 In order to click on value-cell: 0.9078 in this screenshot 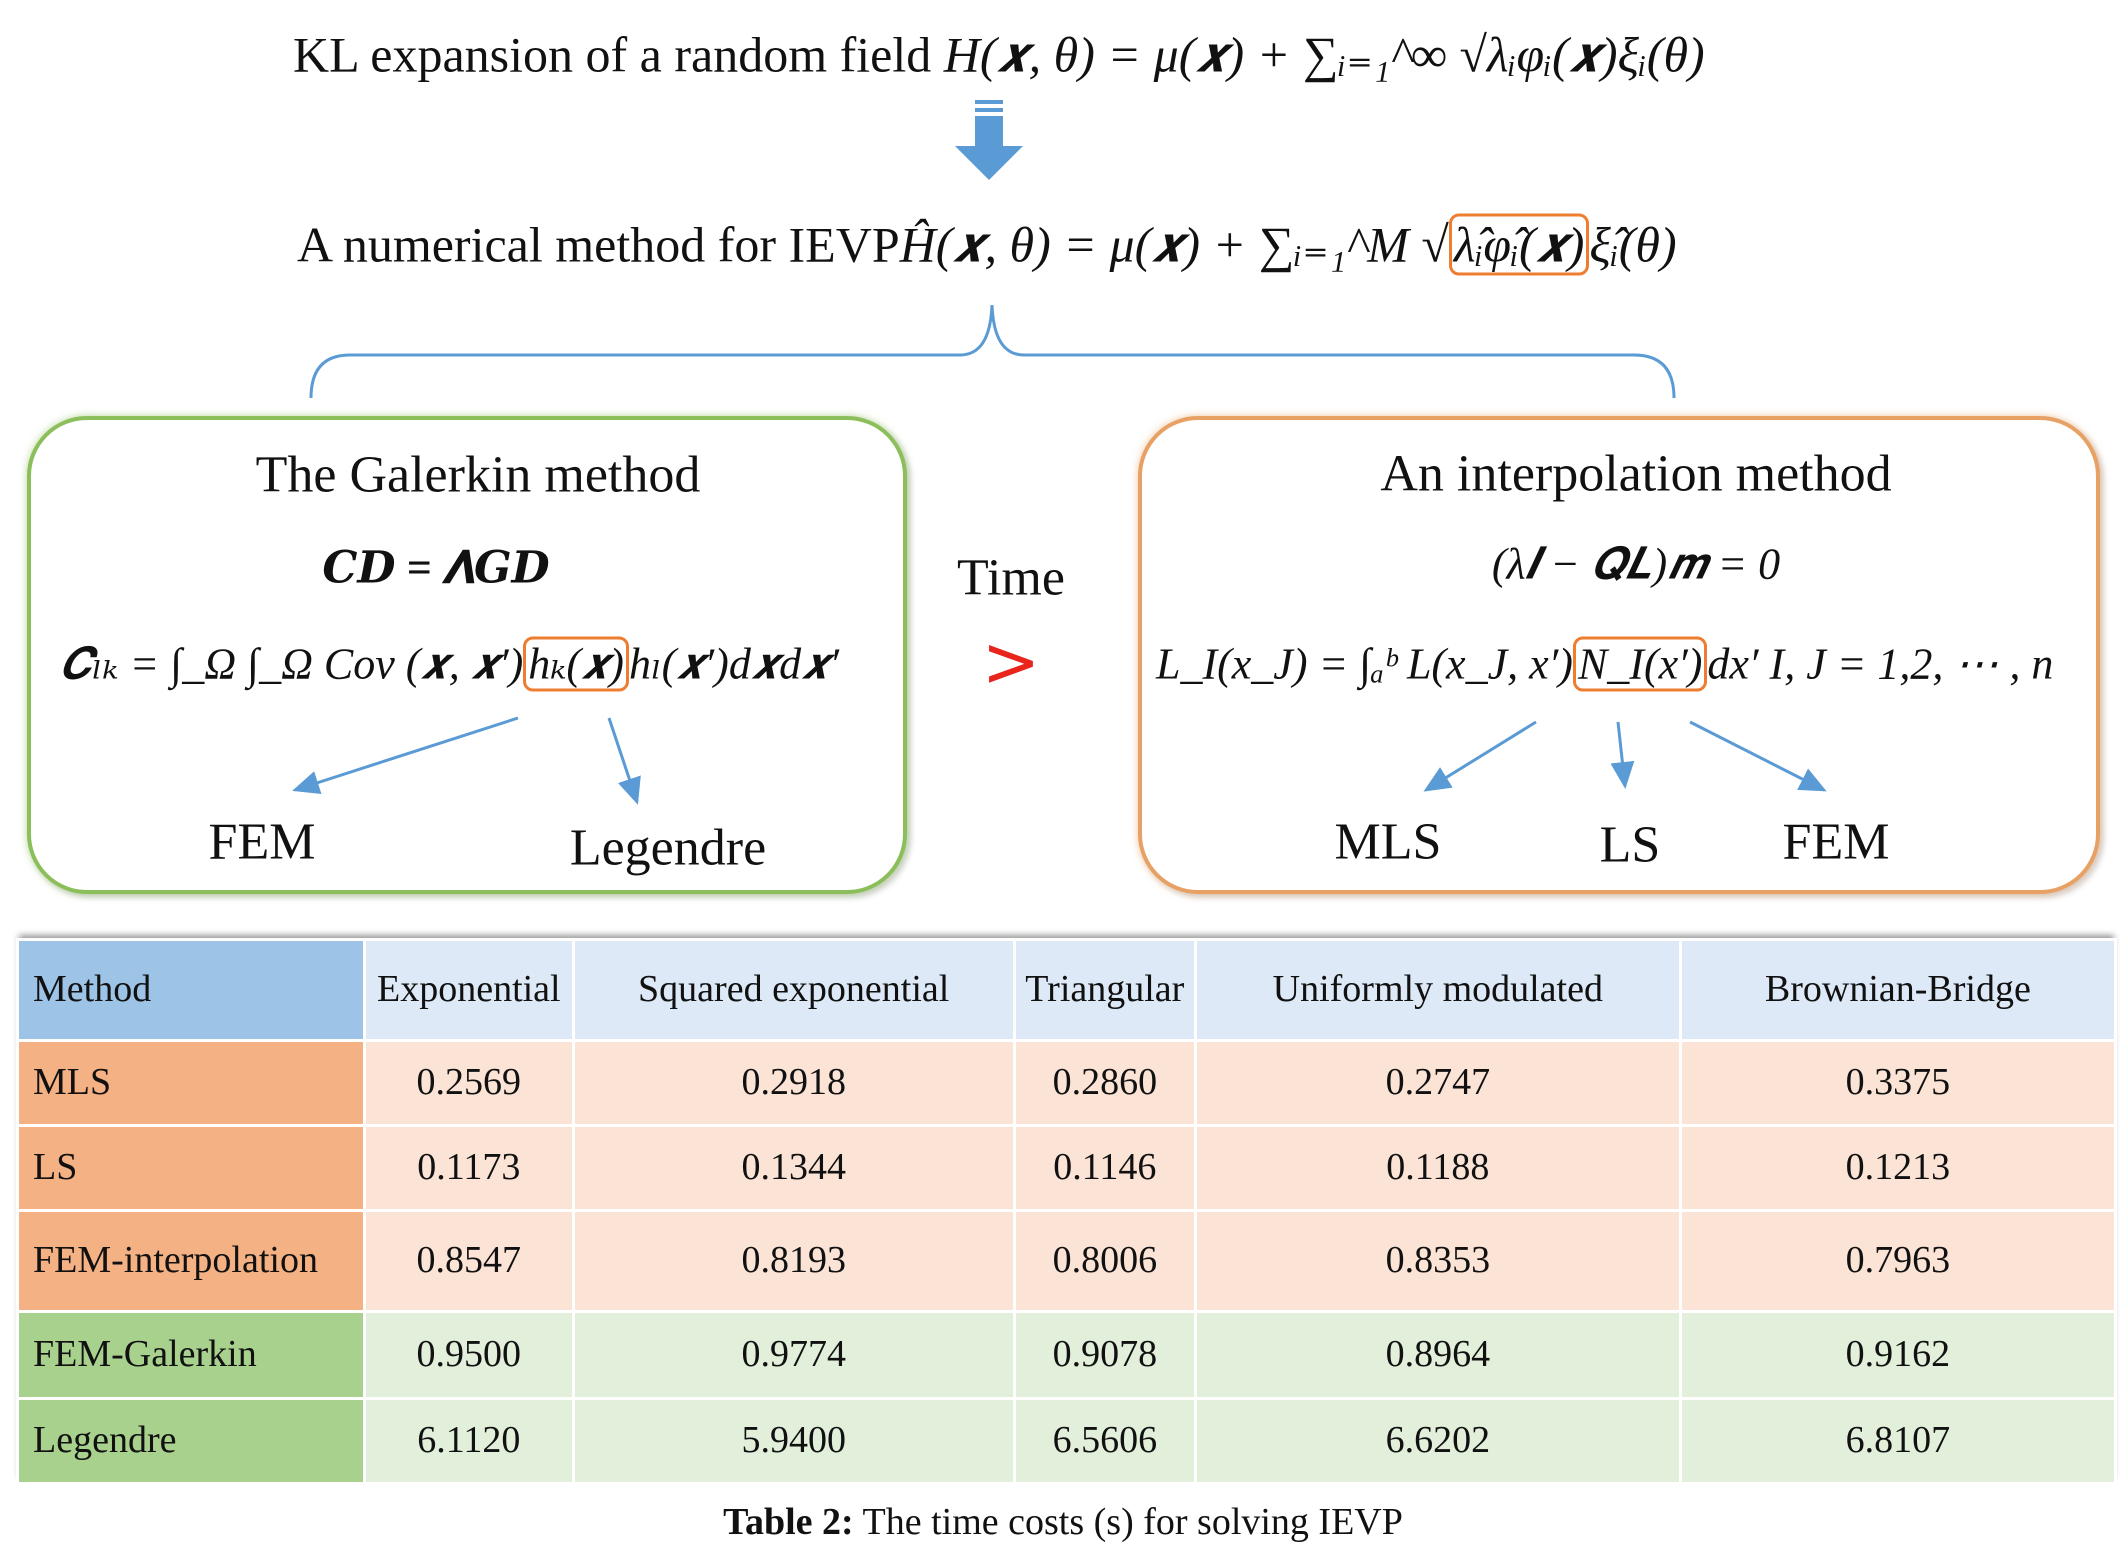, I will do `click(1104, 1355)`.